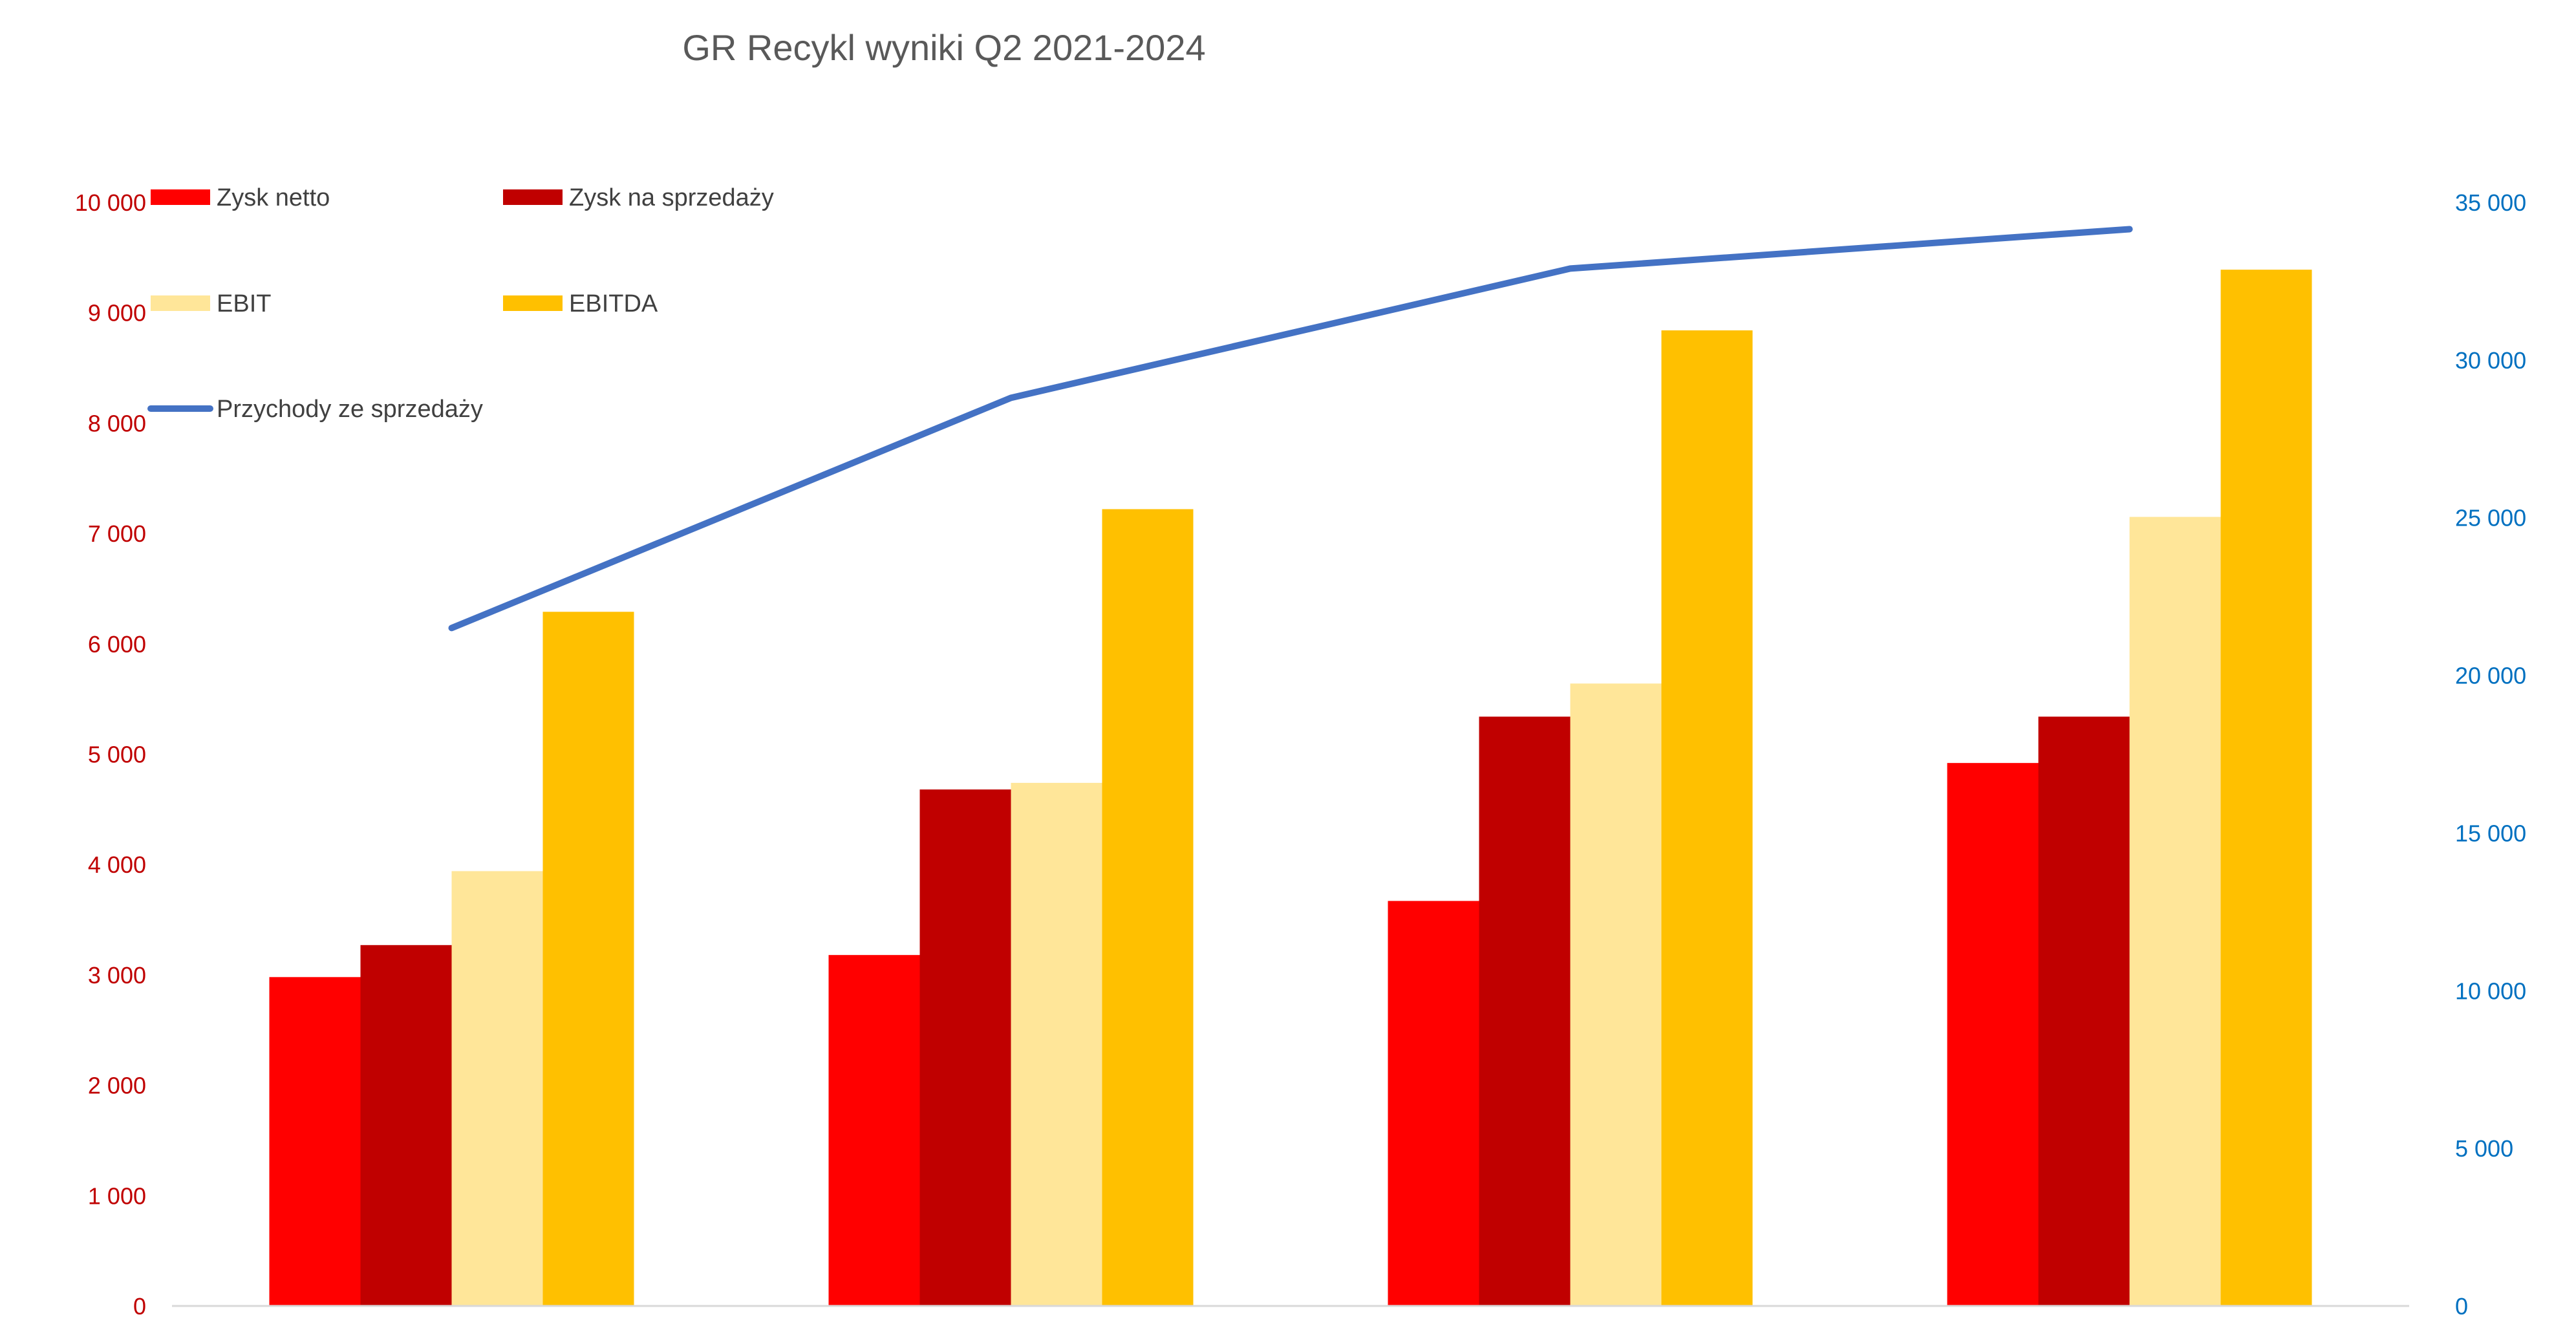 This screenshot has height=1326, width=2576. I want to click on y-left-tick-label: 3 000, so click(117, 975).